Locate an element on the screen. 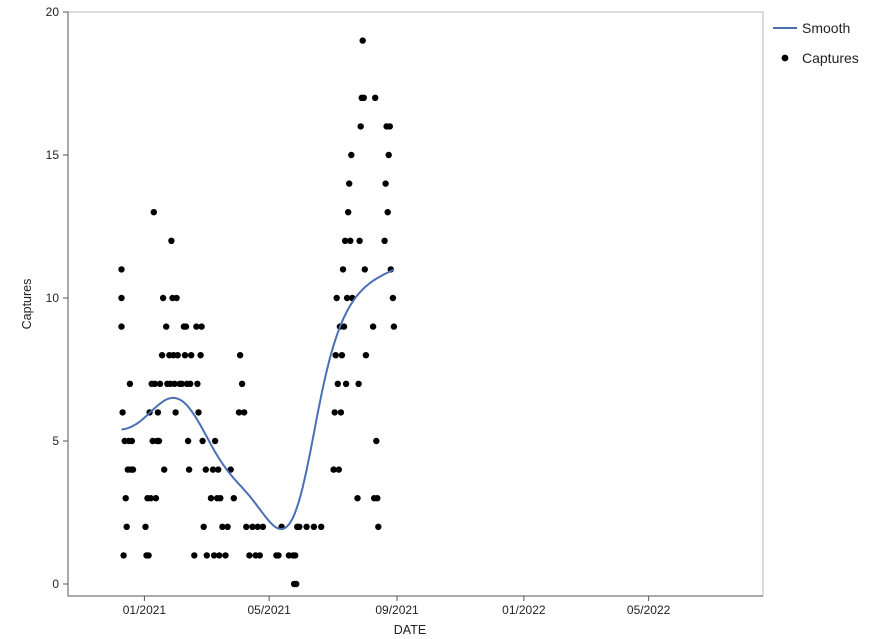 The width and height of the screenshot is (882, 639). x-tick-label: 01/2022 is located at coordinates (524, 610).